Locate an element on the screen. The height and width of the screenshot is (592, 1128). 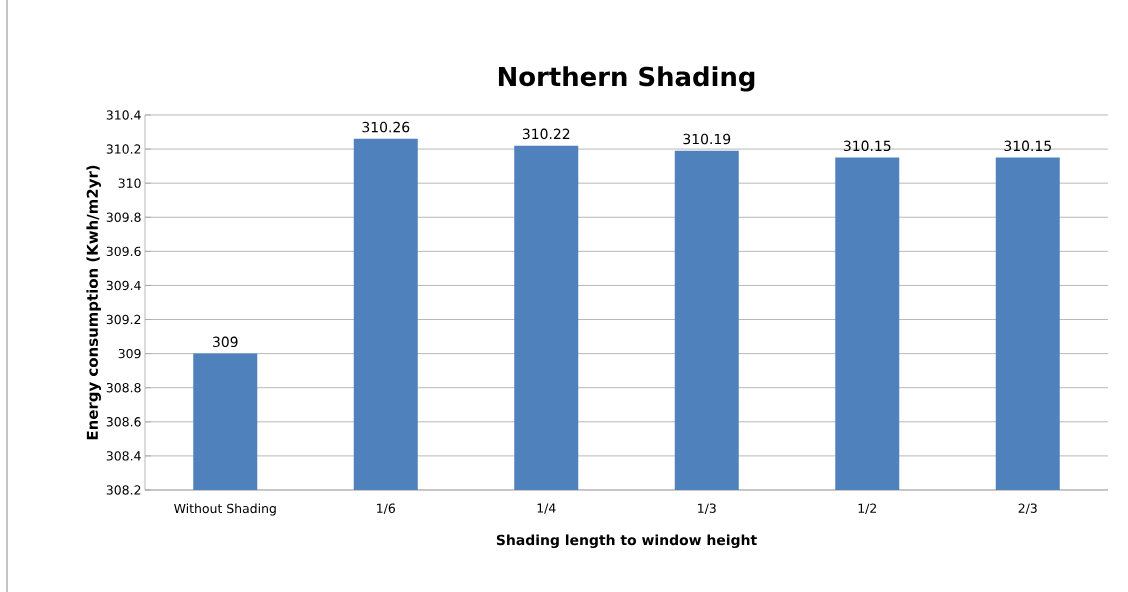
y-tick-label: 309 is located at coordinates (129, 353).